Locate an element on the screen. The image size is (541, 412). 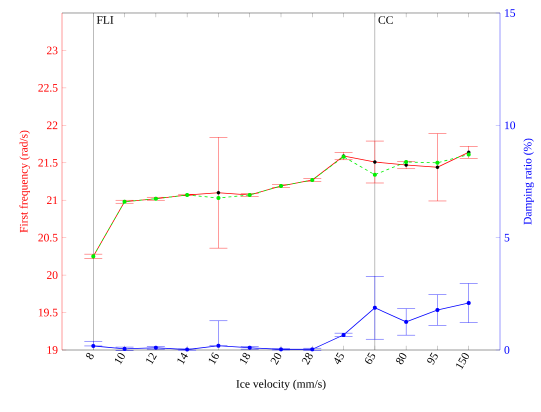
y-axis-title: First frequency (rad/s) is located at coordinates (24, 181).